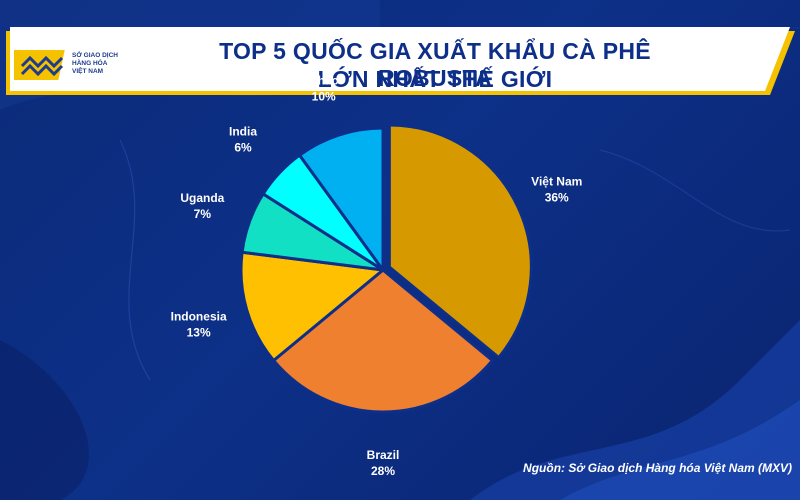 This screenshot has width=800, height=500. I want to click on slice-label-2: Indonesia, so click(199, 317).